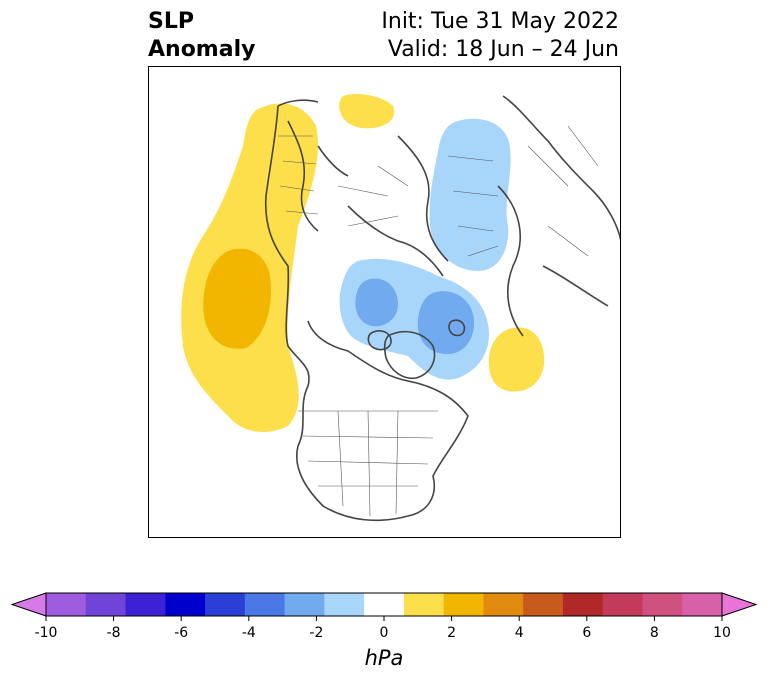  I want to click on colorbar-unit: hPa, so click(384, 658).